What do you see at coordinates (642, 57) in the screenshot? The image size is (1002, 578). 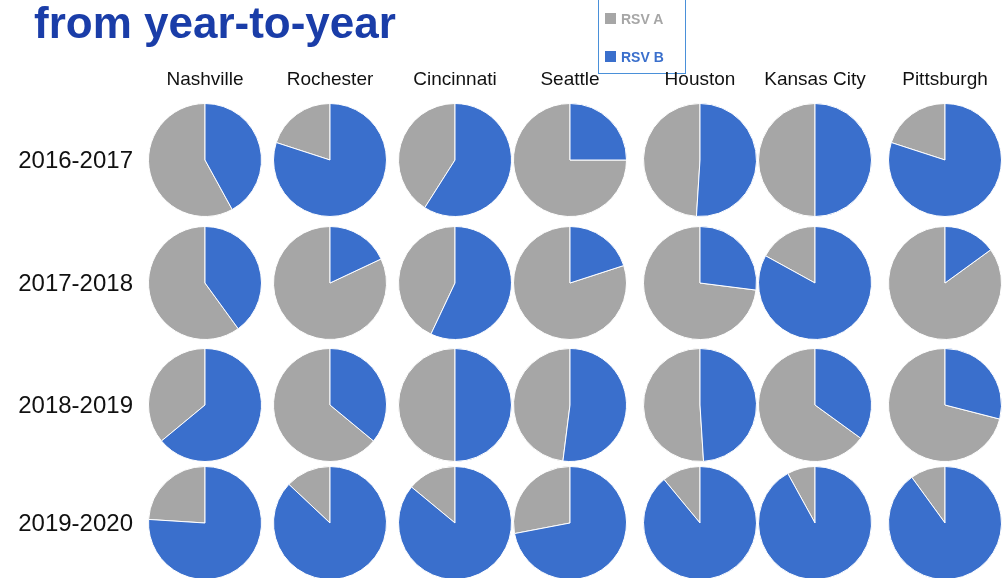 I see `legend-label: RSV B` at bounding box center [642, 57].